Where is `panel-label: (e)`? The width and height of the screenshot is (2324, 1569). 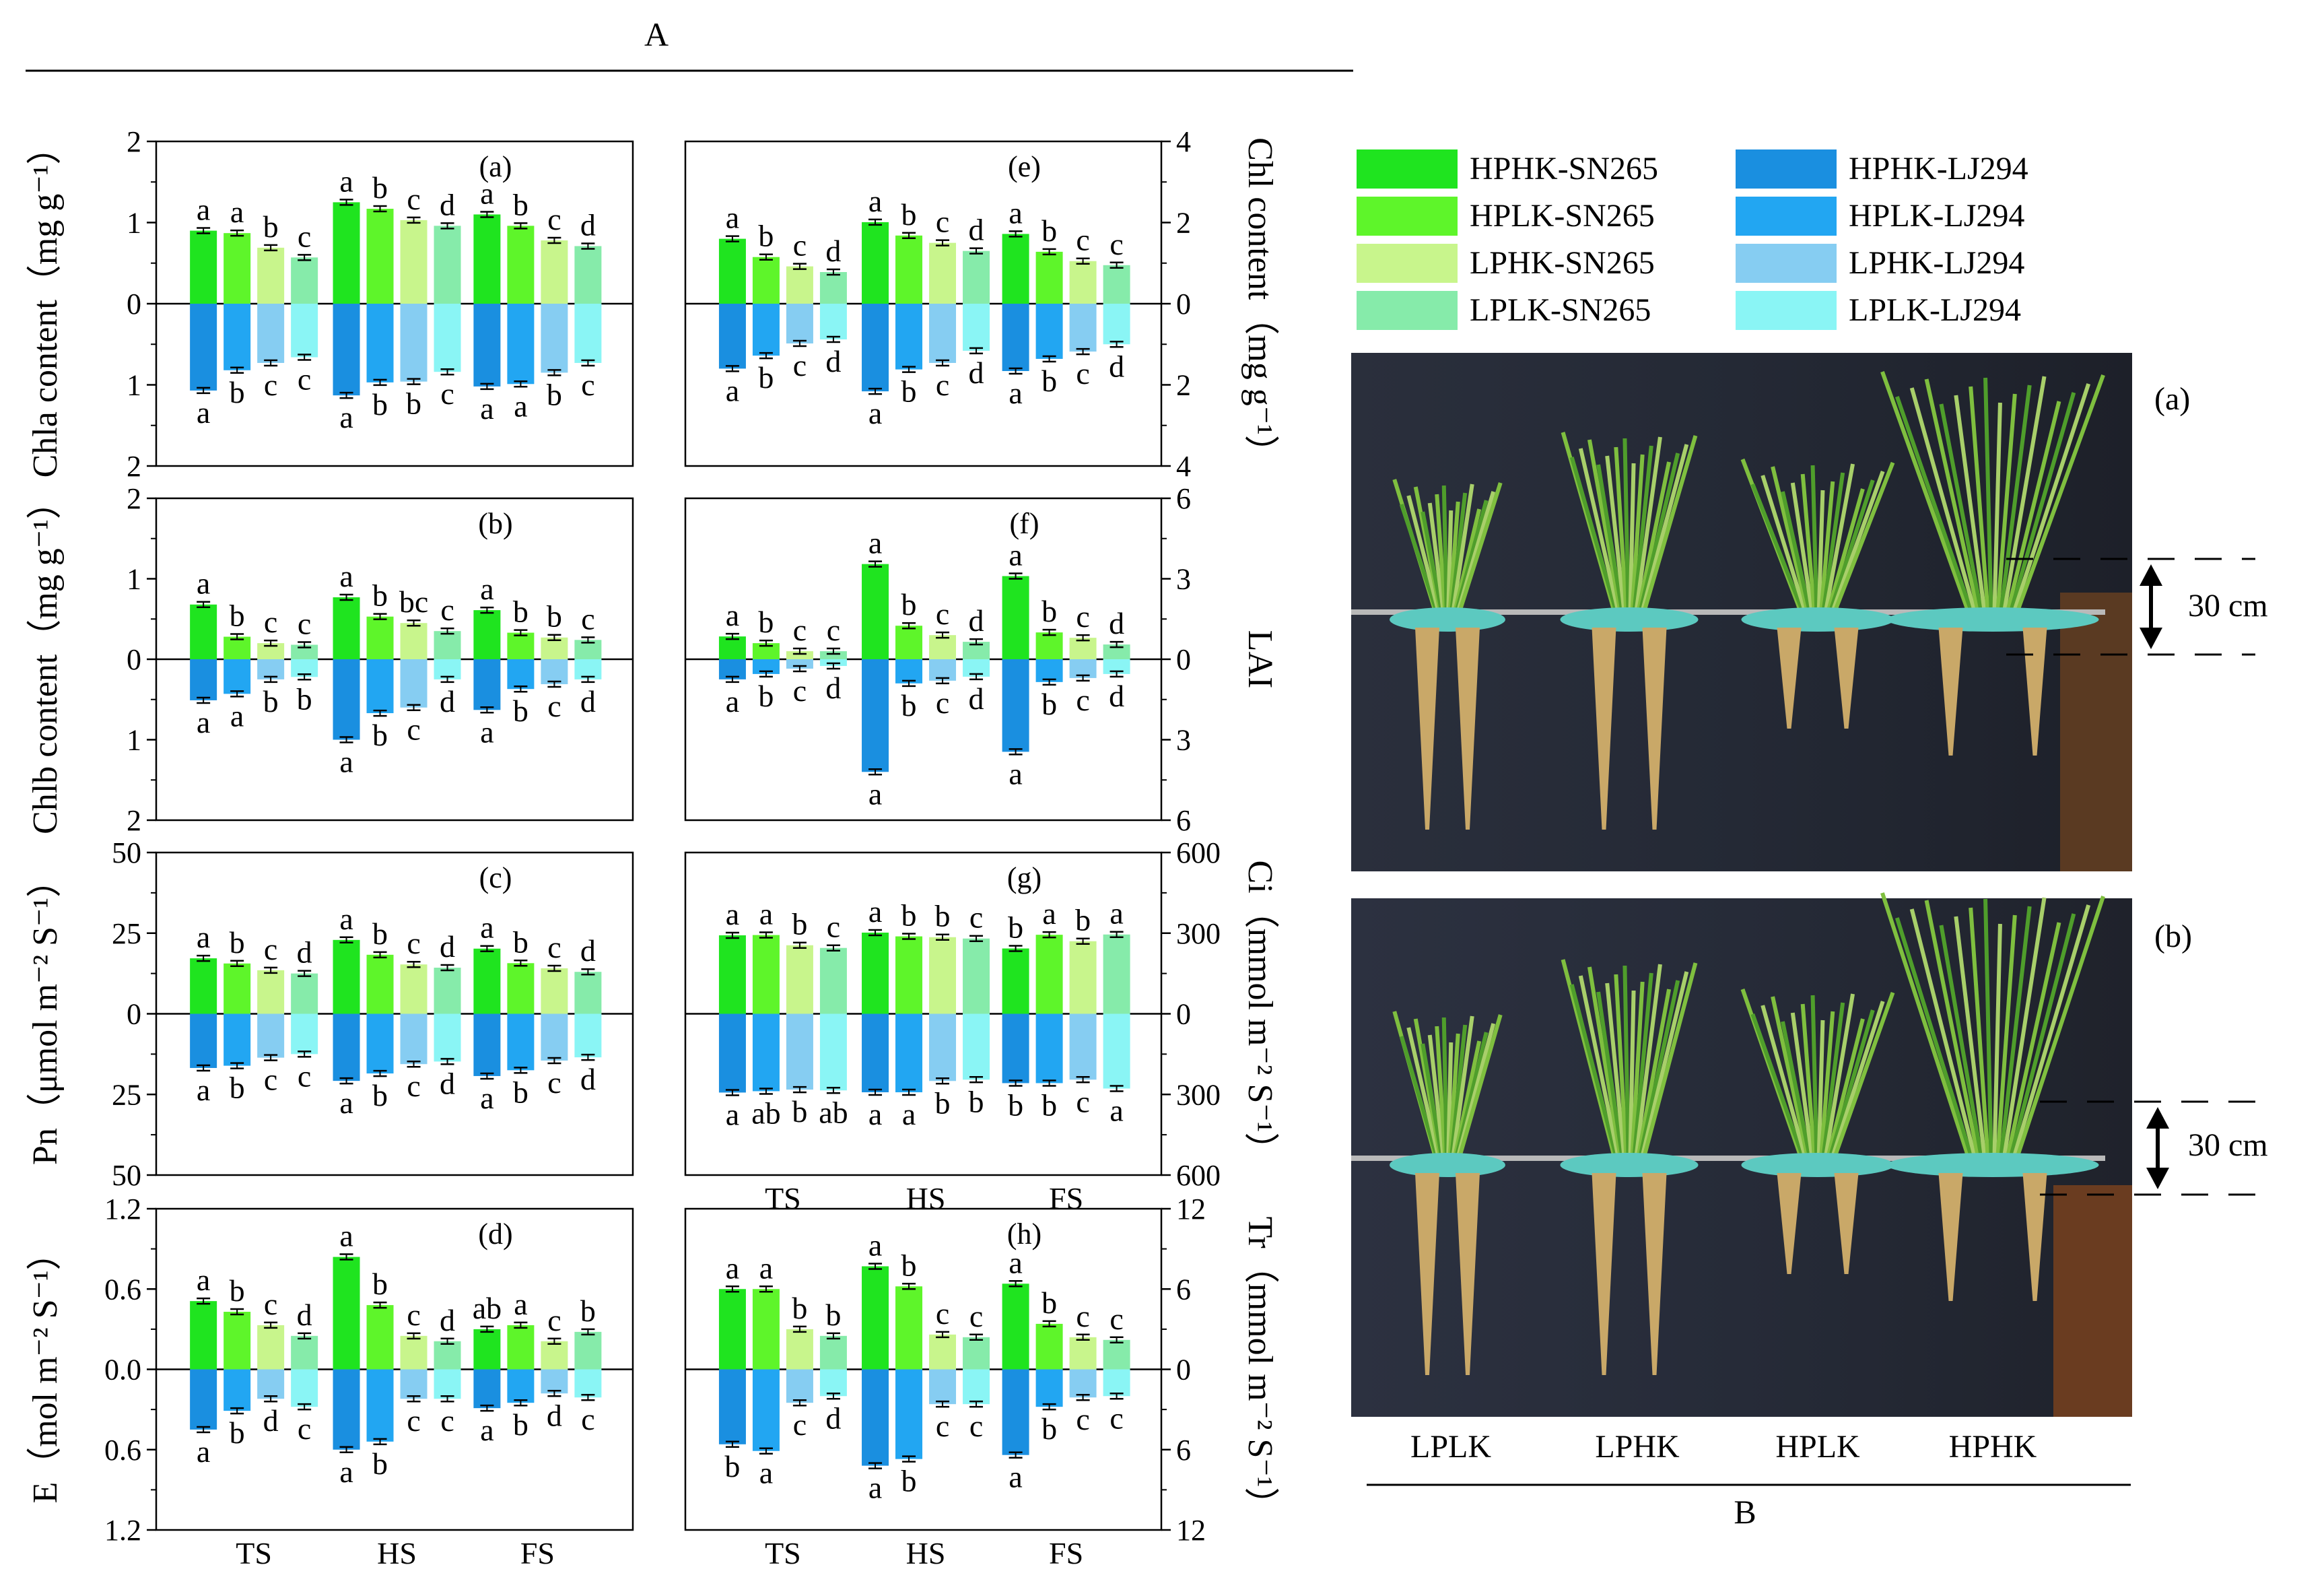 panel-label: (e) is located at coordinates (1024, 166).